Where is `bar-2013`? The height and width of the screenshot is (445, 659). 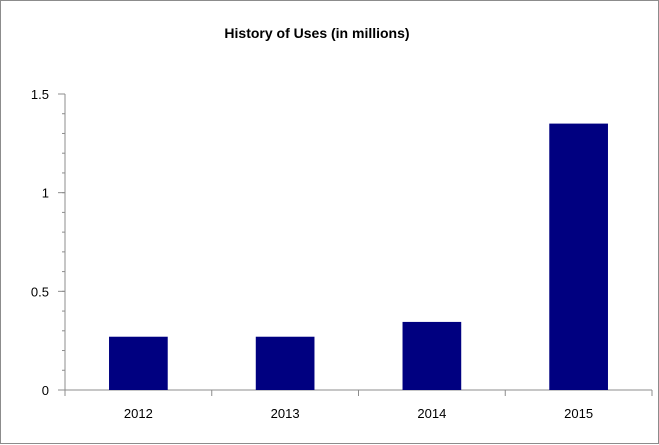
bar-2013 is located at coordinates (285, 363).